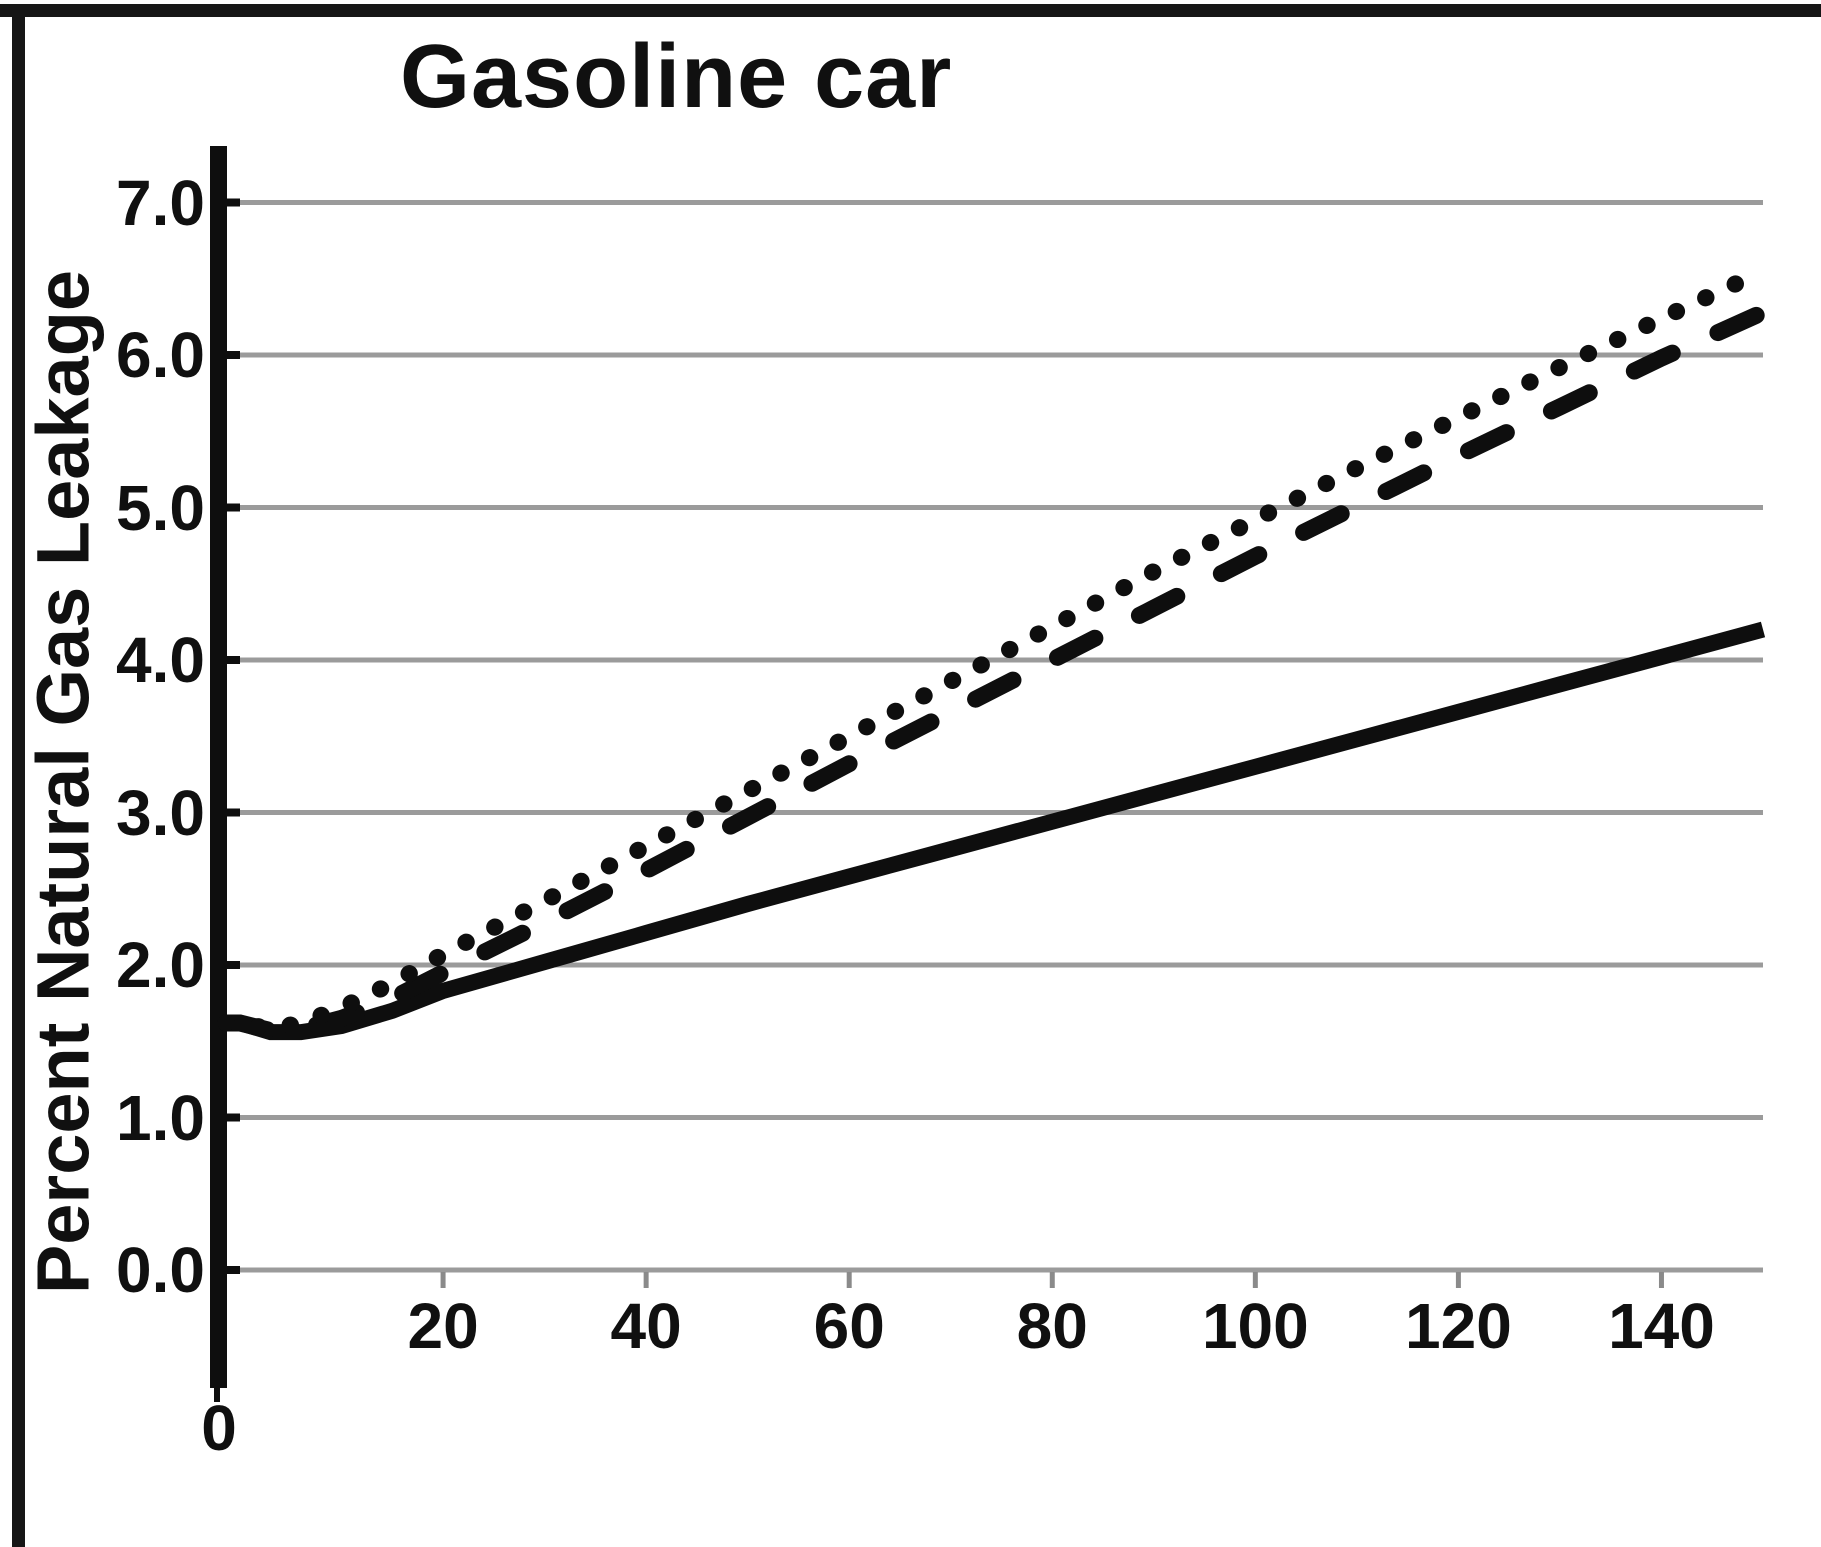 Image resolution: width=1821 pixels, height=1547 pixels. I want to click on frame-top-border, so click(910, 10).